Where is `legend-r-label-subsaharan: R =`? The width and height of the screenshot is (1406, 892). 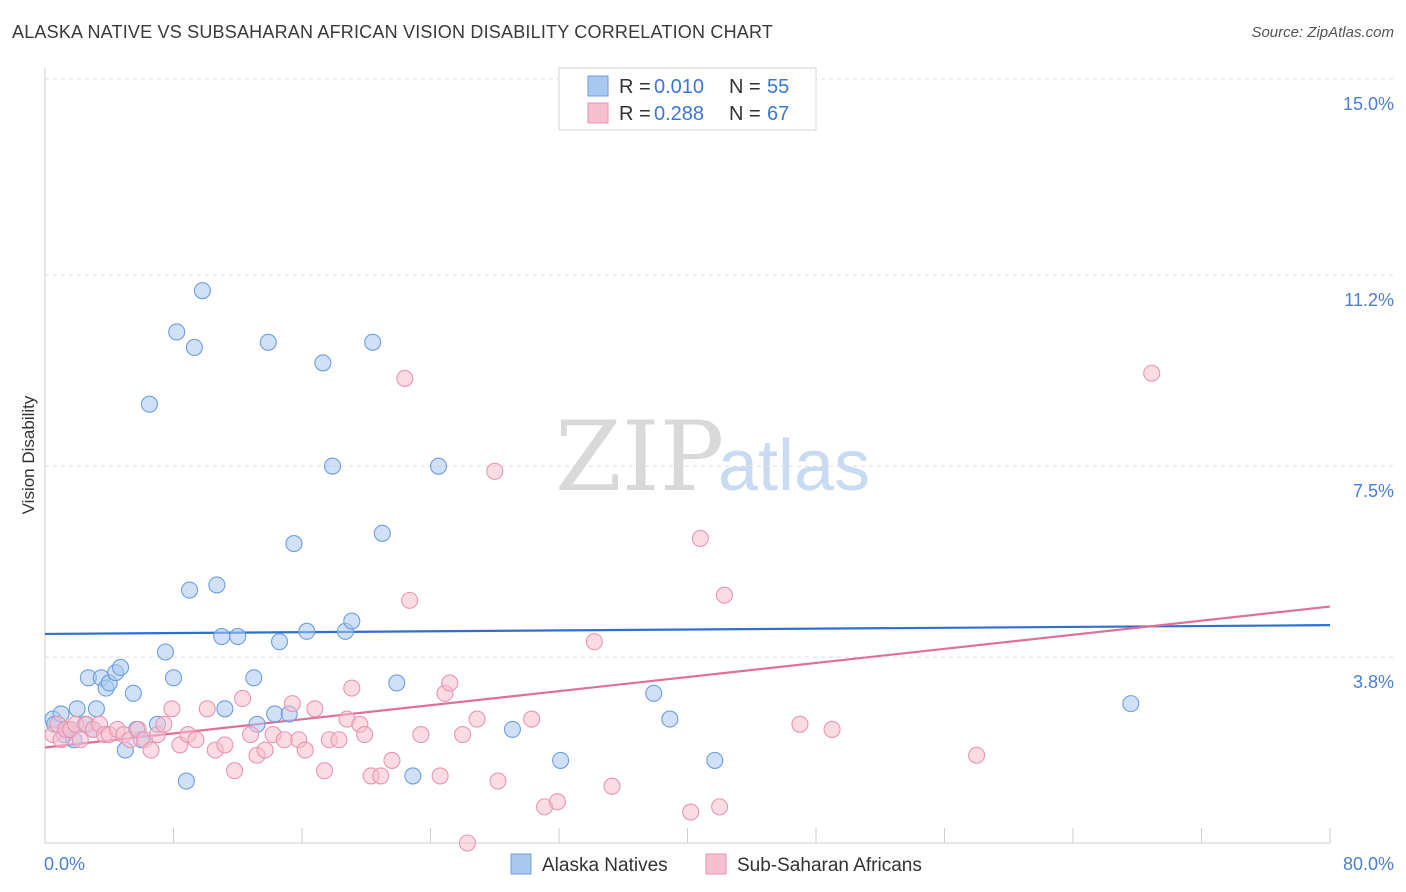 legend-r-label-subsaharan: R = is located at coordinates (635, 114).